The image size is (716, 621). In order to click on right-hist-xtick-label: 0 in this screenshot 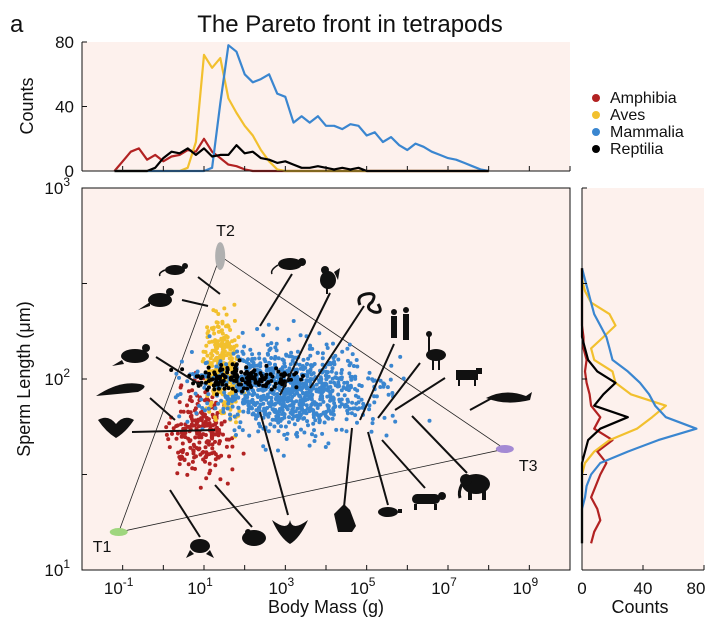, I will do `click(581, 588)`.